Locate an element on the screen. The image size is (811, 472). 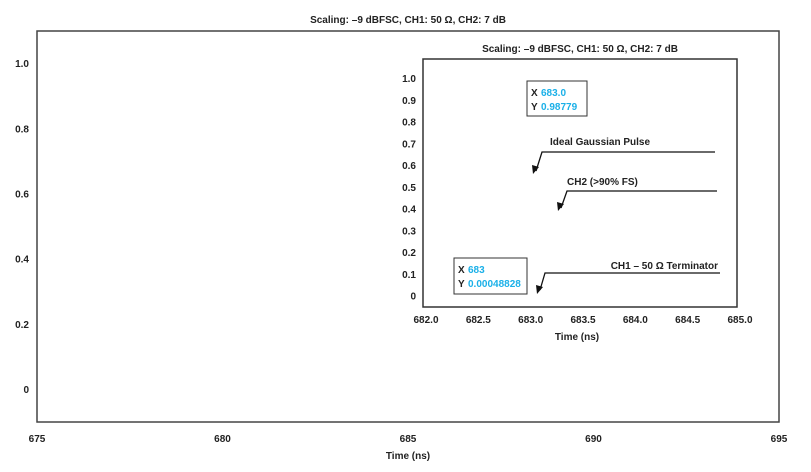
annotation-ideal-gaussian: Ideal Gaussian Pulse is located at coordinates (623, 155).